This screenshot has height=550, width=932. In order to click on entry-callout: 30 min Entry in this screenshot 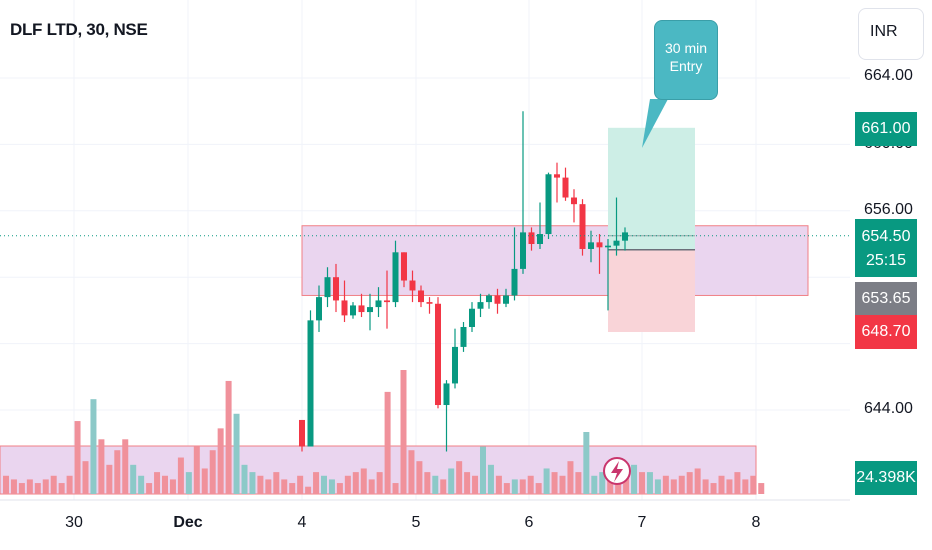, I will do `click(686, 60)`.